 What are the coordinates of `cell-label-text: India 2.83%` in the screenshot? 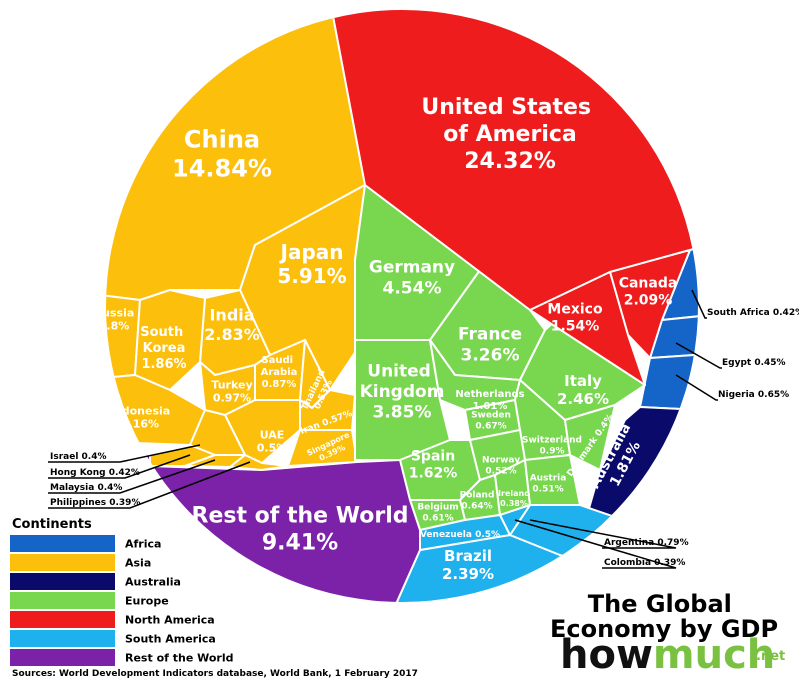 It's located at (232, 324).